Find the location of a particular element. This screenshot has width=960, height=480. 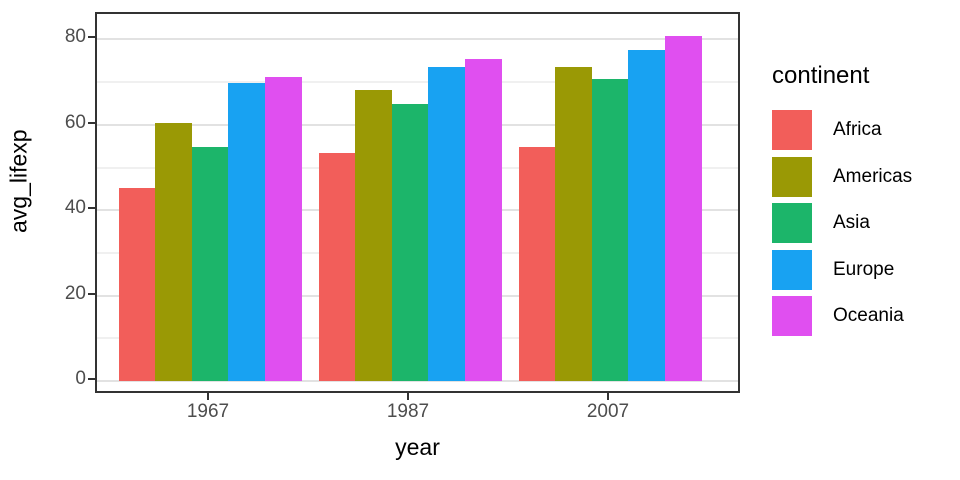

legend-swatch-oceania is located at coordinates (792, 316).